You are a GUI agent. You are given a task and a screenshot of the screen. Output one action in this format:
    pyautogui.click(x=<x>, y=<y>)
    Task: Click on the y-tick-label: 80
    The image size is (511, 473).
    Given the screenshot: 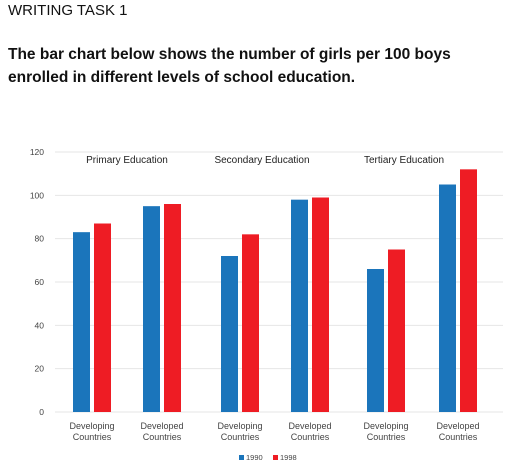 What is the action you would take?
    pyautogui.click(x=40, y=239)
    